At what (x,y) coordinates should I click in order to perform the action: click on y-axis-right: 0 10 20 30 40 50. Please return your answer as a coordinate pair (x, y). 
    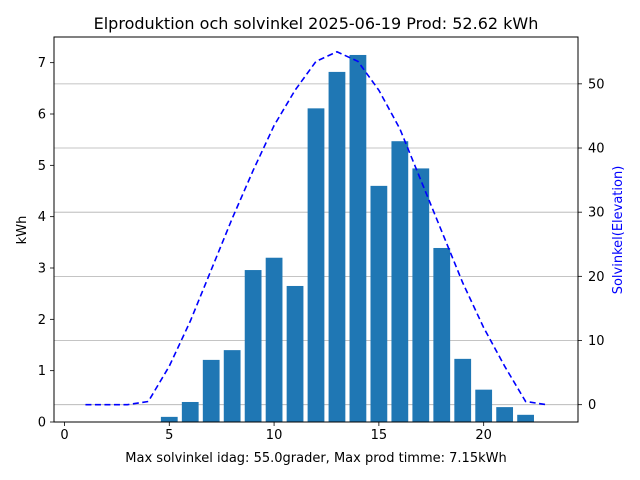
    Looking at the image, I should click on (591, 245).